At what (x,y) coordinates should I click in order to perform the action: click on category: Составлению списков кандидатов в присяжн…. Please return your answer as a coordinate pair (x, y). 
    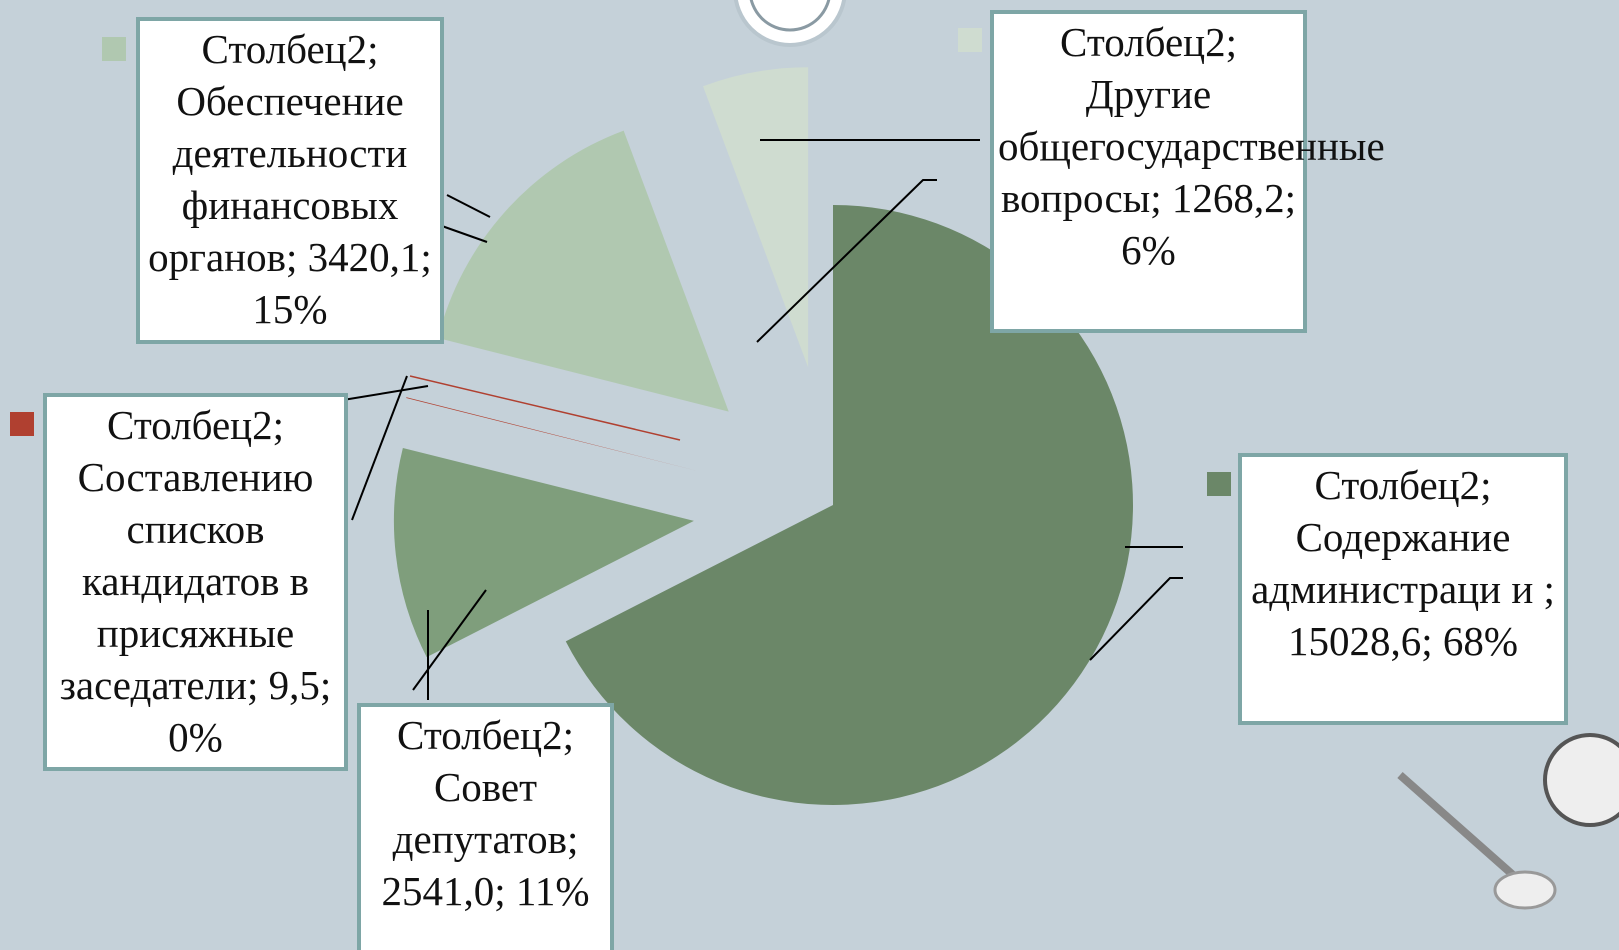
    Looking at the image, I should click on (186, 581).